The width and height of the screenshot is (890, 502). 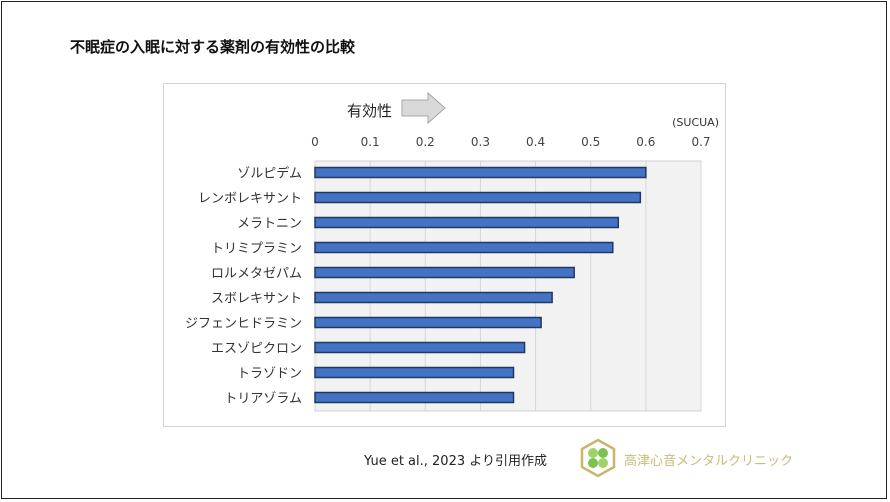 What do you see at coordinates (256, 274) in the screenshot?
I see `category-label: ロルメタゼパム` at bounding box center [256, 274].